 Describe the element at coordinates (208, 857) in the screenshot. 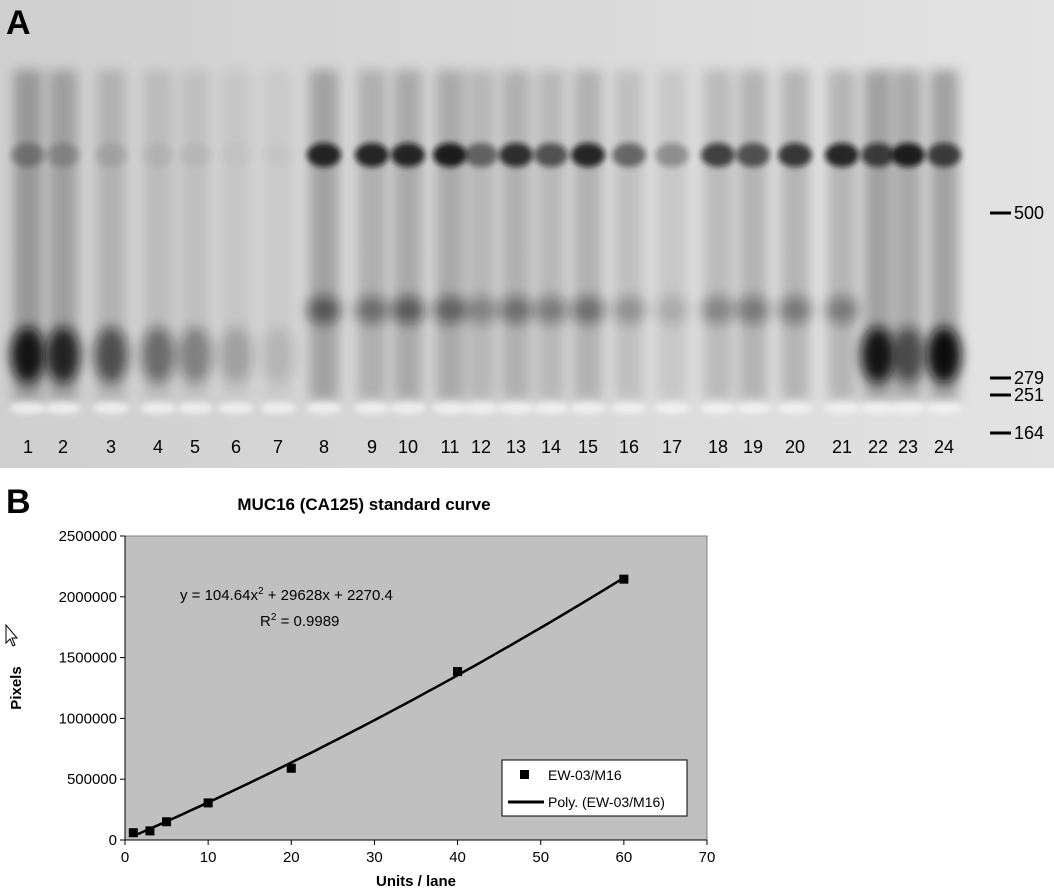

I see `x-tick-label: 10` at that location.